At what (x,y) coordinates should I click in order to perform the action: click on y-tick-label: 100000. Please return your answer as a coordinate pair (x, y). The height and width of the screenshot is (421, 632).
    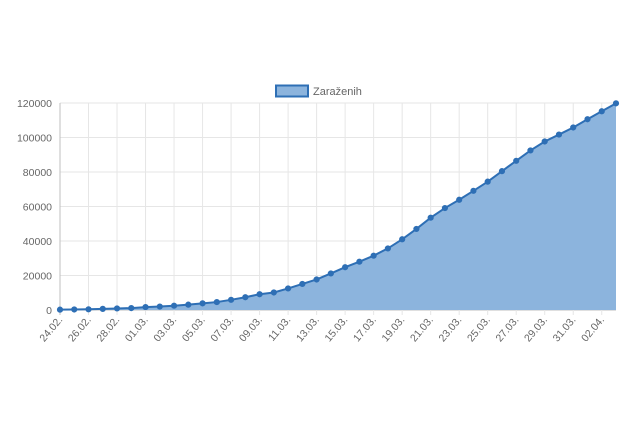
    Looking at the image, I should click on (34, 139).